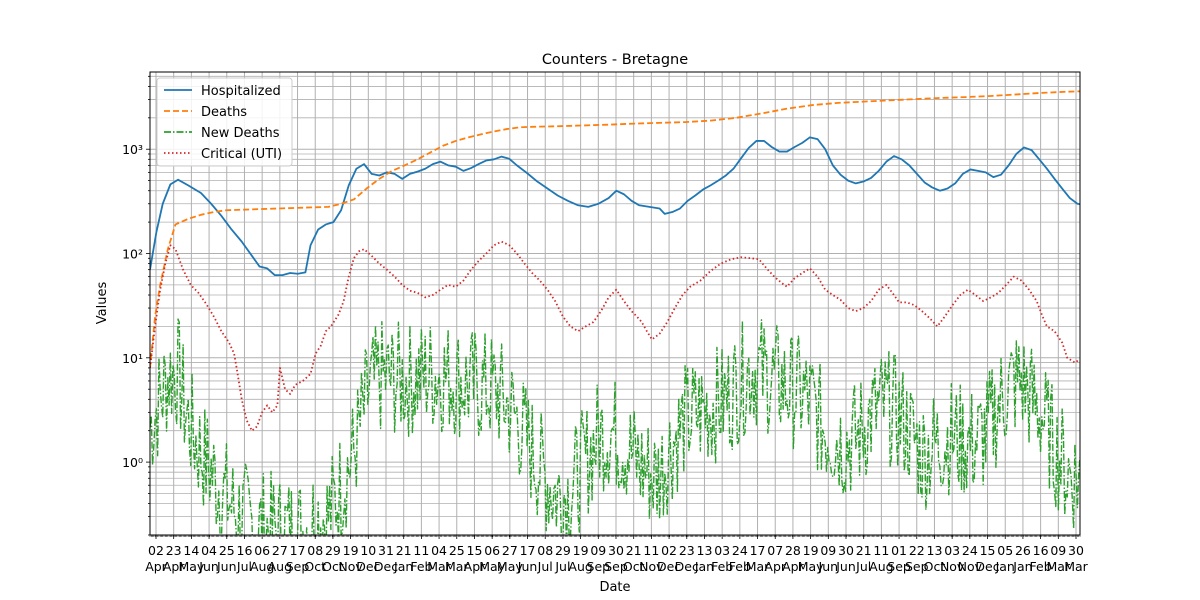 The width and height of the screenshot is (1200, 600). I want to click on y-tick-label: 10², so click(132, 254).